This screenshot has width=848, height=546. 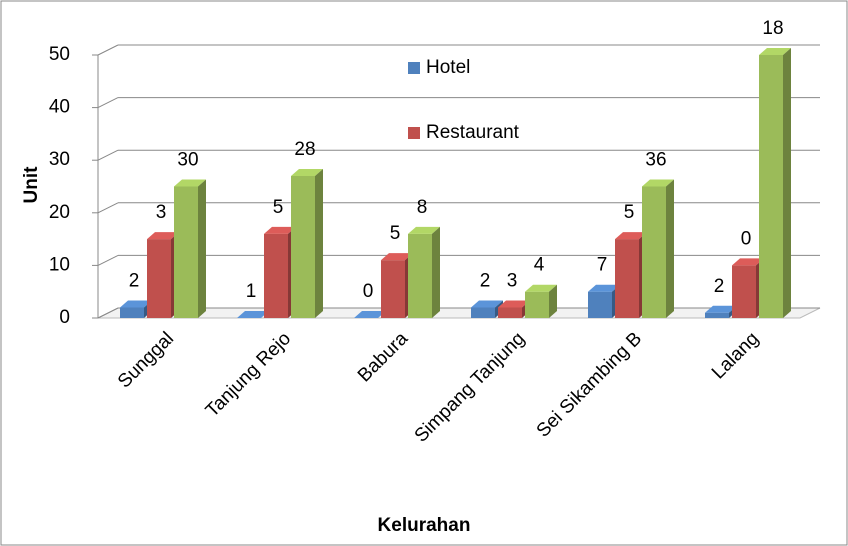 What do you see at coordinates (251, 291) in the screenshot?
I see `data-label: 1` at bounding box center [251, 291].